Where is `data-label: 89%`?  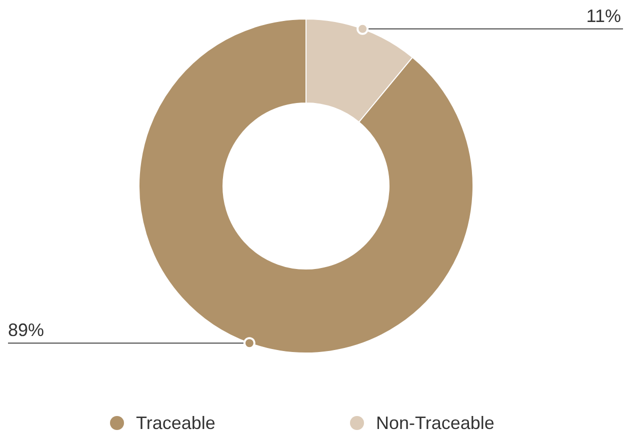 data-label: 89% is located at coordinates (26, 330).